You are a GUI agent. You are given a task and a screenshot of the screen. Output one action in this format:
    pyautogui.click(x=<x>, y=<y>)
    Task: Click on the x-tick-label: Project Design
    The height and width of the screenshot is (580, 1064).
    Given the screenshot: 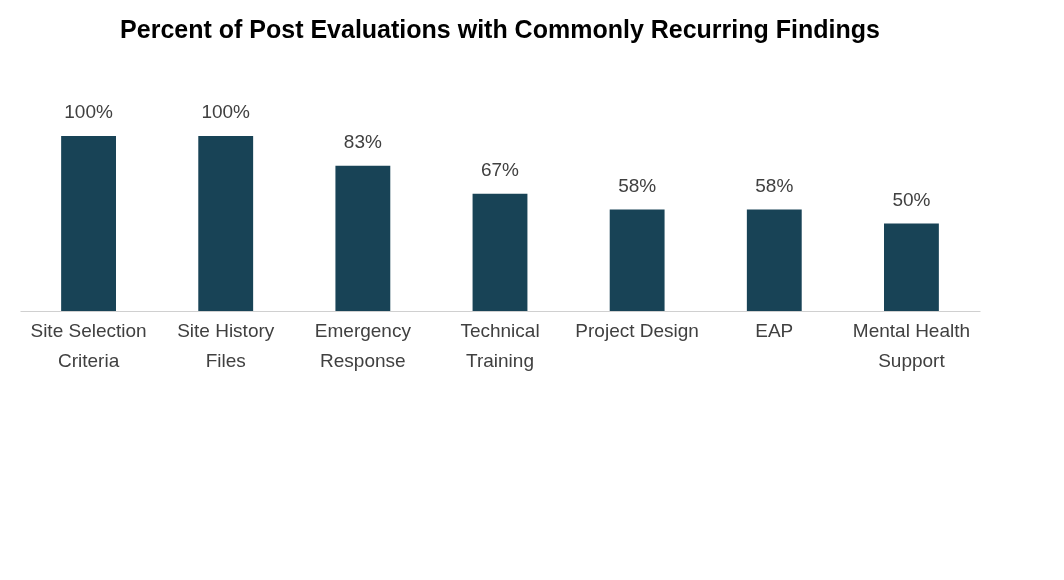 What is the action you would take?
    pyautogui.click(x=637, y=330)
    